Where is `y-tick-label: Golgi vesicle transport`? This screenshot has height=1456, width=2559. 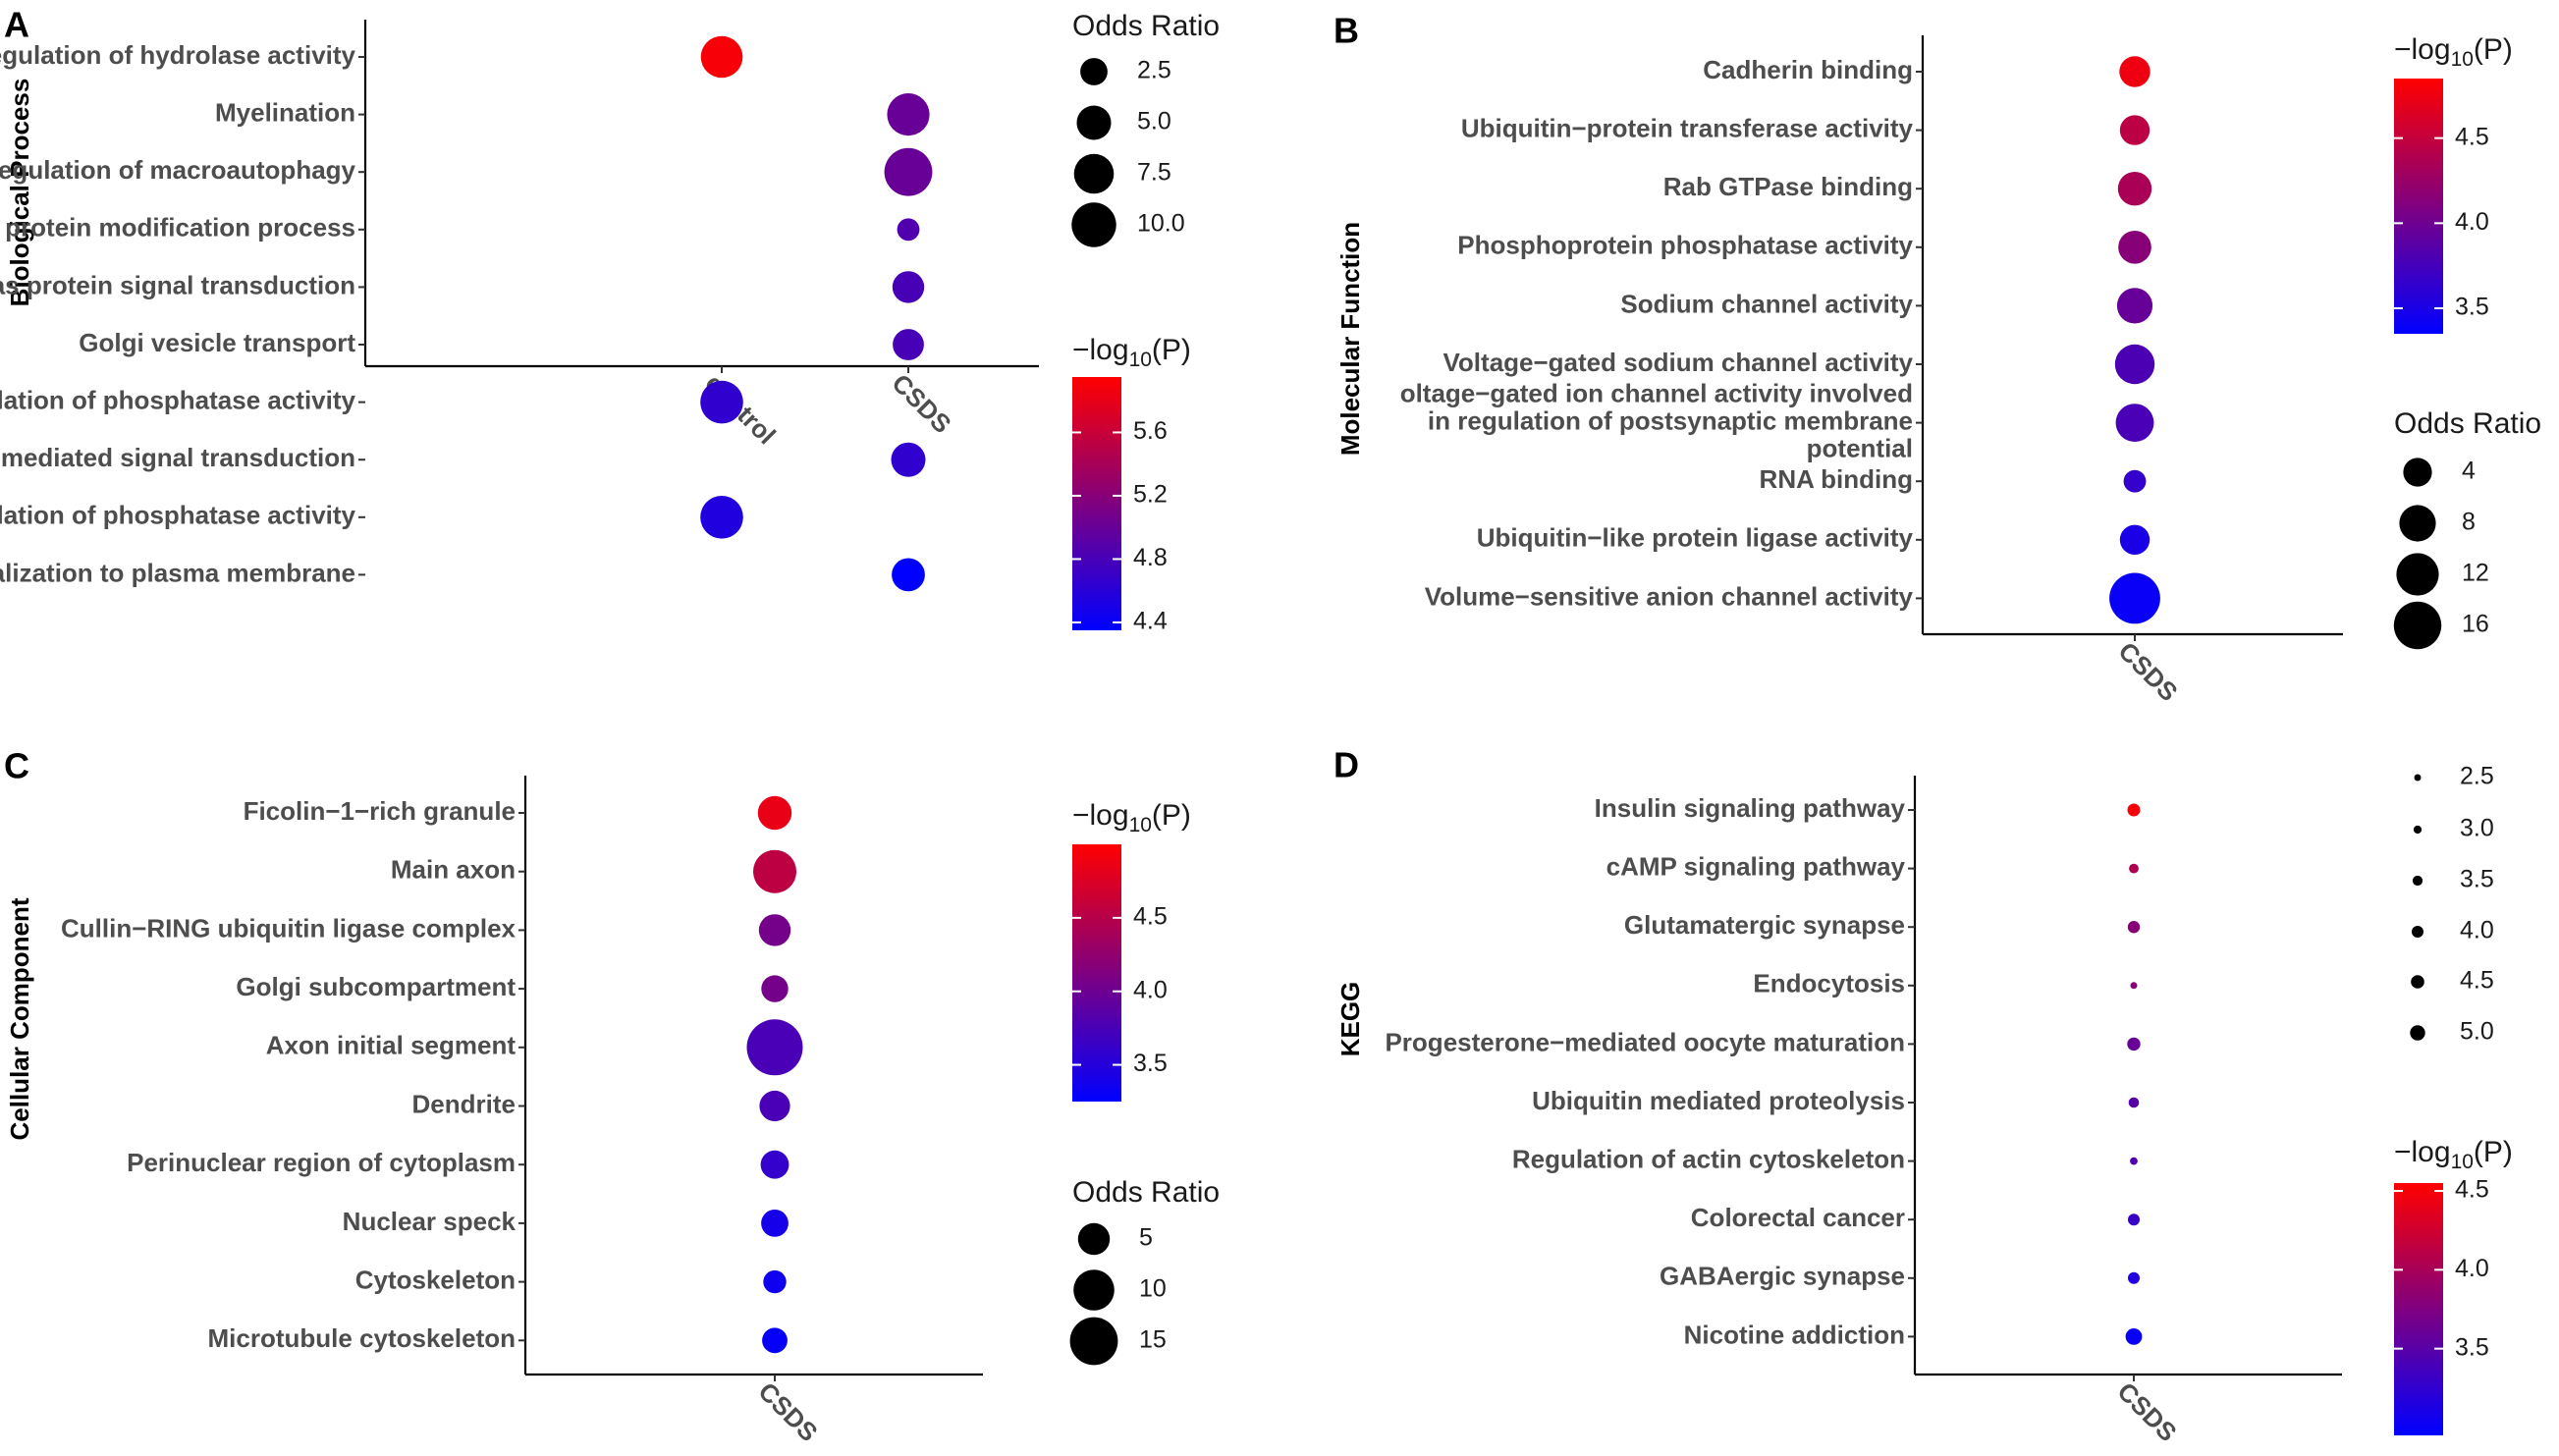
y-tick-label: Golgi vesicle transport is located at coordinates (217, 342).